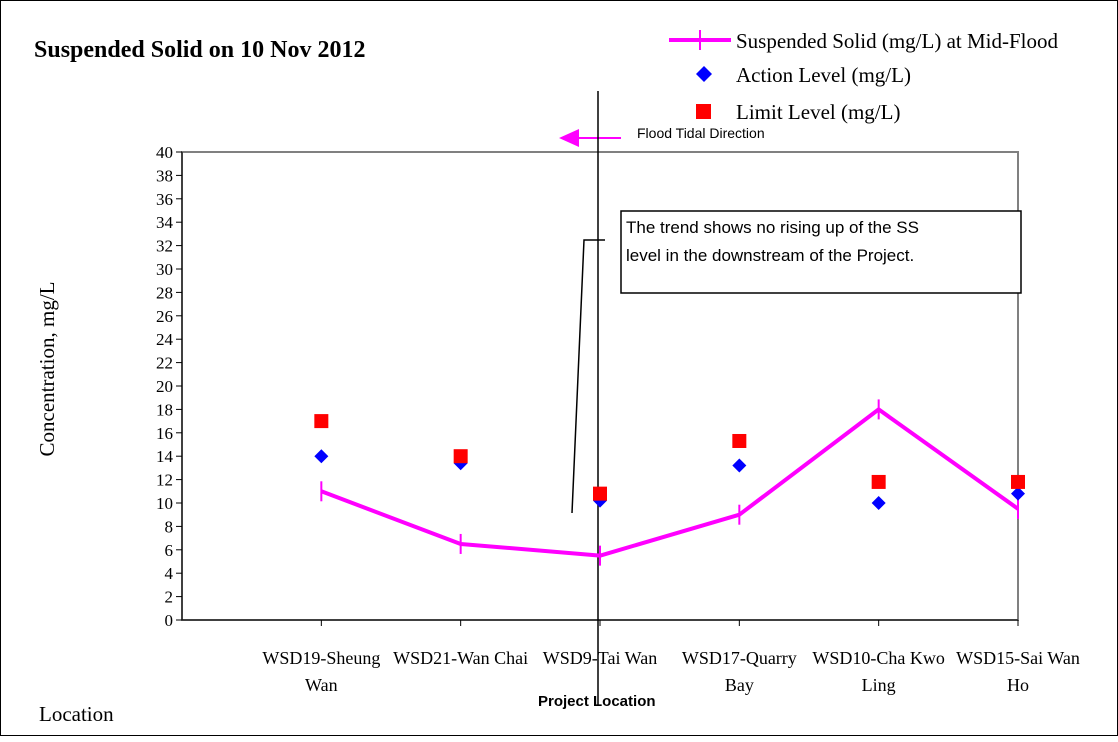 This screenshot has height=742, width=1118. I want to click on y-tick-label: 0, so click(169, 620).